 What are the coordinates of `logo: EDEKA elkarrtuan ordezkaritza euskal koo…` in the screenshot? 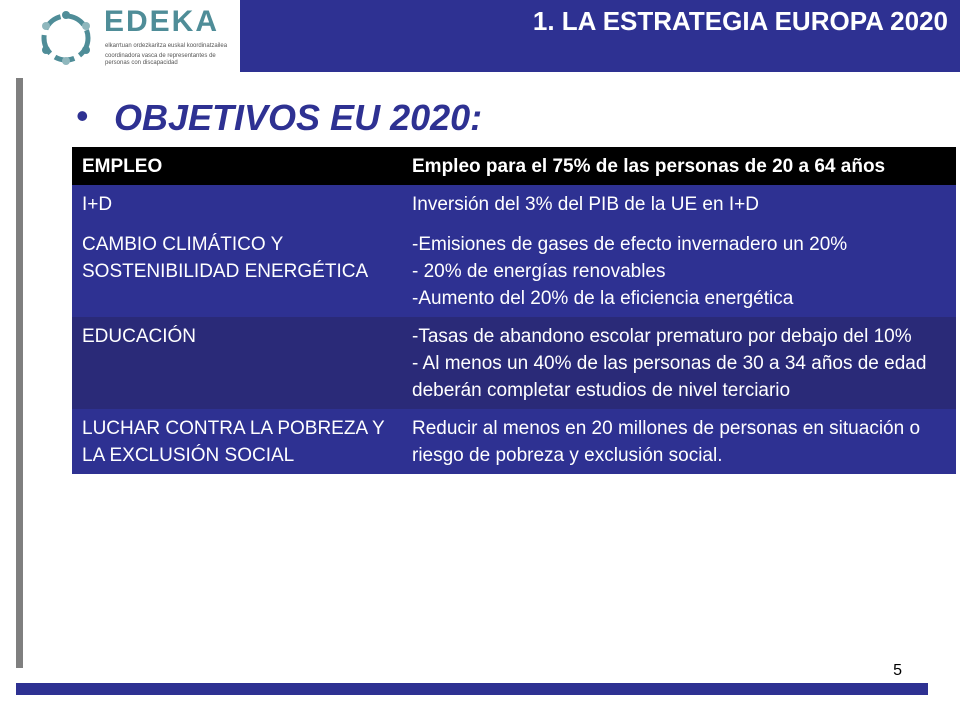 It's located at (120, 36).